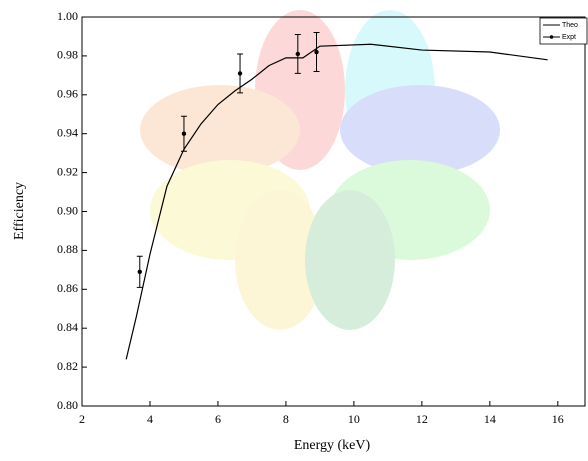 The width and height of the screenshot is (588, 461). What do you see at coordinates (67, 171) in the screenshot?
I see `y-tick-label: 0.92` at bounding box center [67, 171].